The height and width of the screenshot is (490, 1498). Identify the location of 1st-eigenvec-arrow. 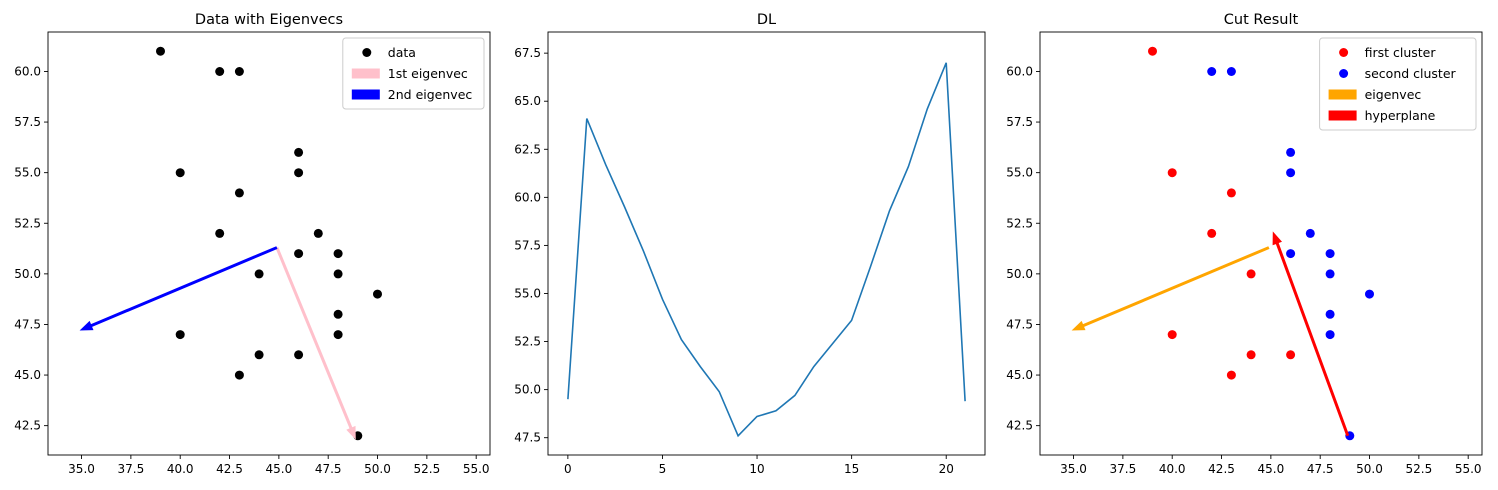
(315, 343).